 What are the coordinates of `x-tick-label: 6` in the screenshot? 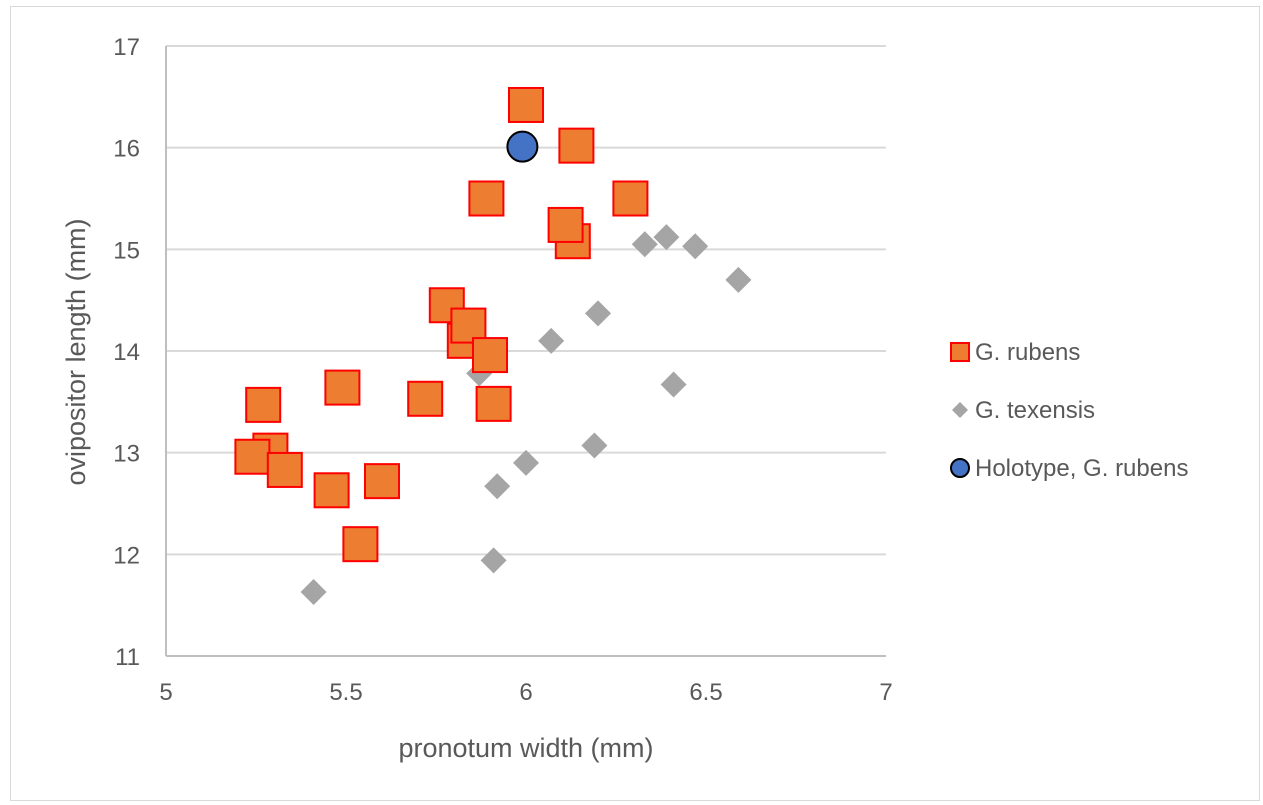 It's located at (525, 692).